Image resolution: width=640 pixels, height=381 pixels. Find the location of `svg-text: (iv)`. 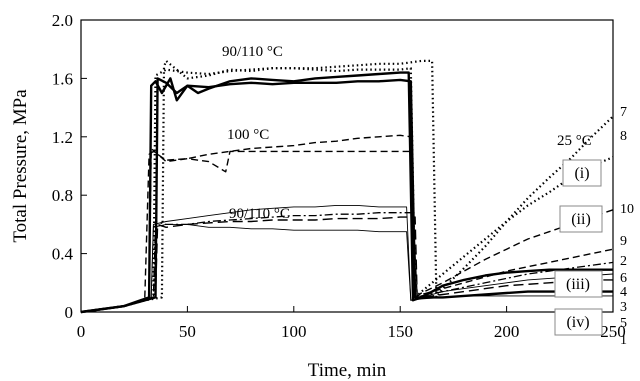

svg-text: (iv) is located at coordinates (577, 322).